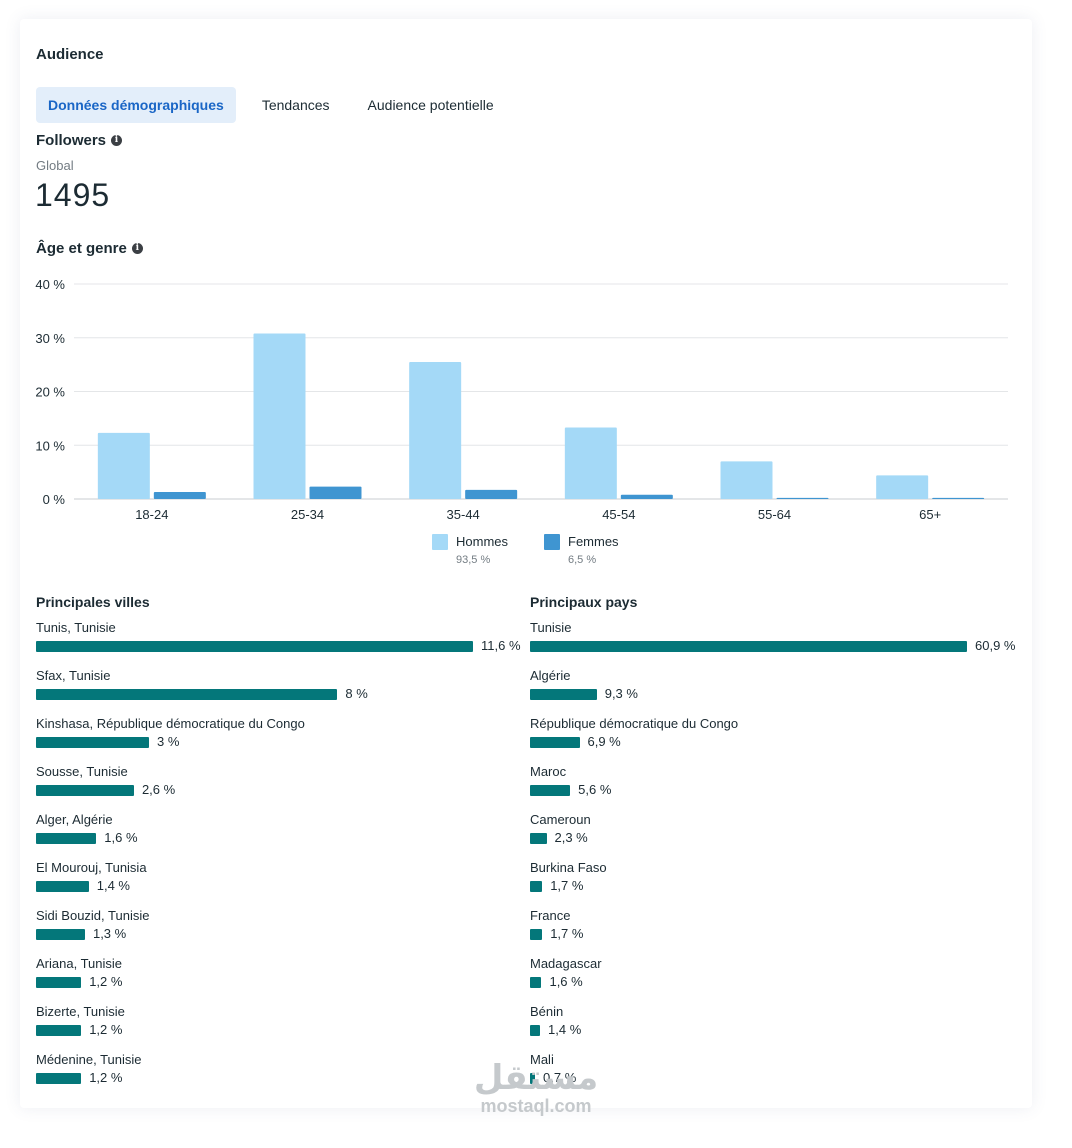 This screenshot has width=1072, height=1148. Describe the element at coordinates (121, 837) in the screenshot. I see `city-value: 1,6 %` at that location.